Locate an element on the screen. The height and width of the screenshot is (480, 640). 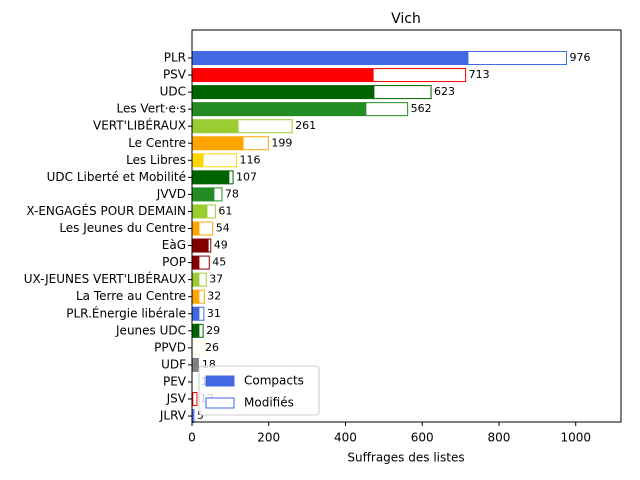
total-label: 45 is located at coordinates (219, 262).